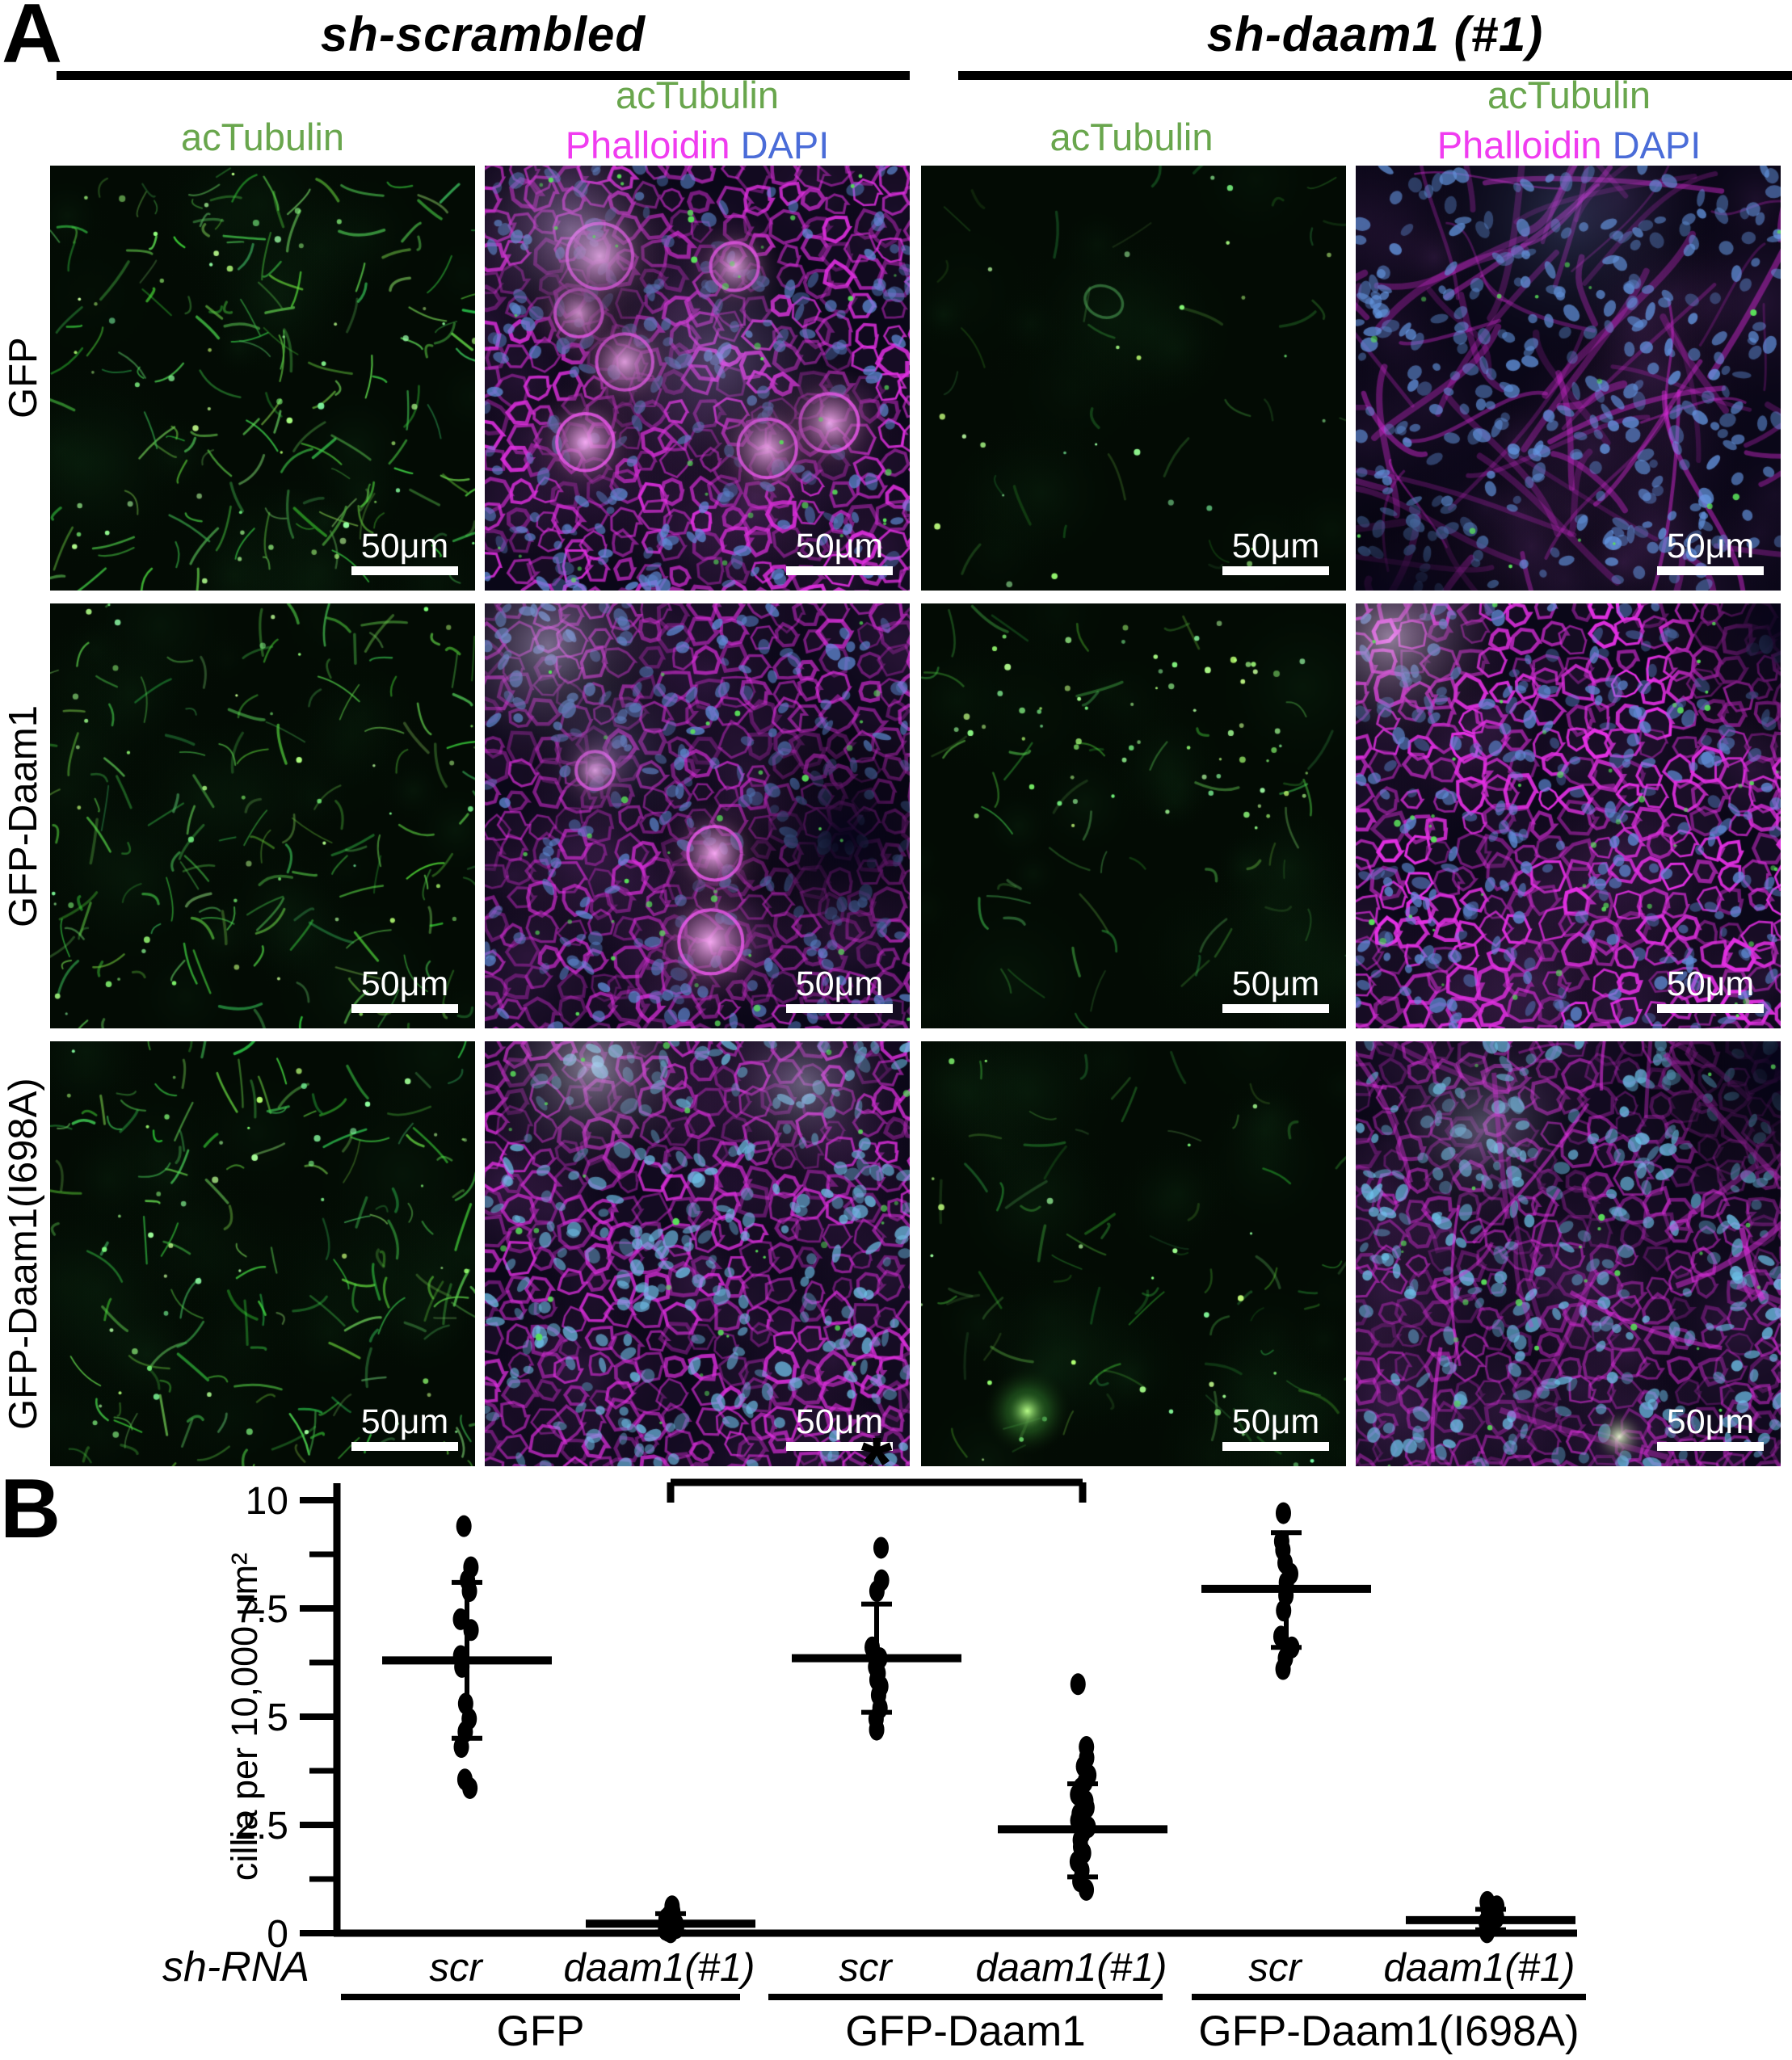 This screenshot has width=1792, height=2060. I want to click on row-label-gfp-daam1-i698a: GFP-Daam1(I698A), so click(23, 1254).